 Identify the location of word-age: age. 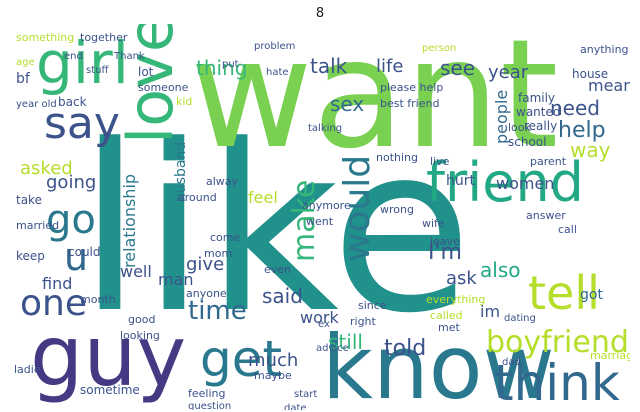
(25, 62).